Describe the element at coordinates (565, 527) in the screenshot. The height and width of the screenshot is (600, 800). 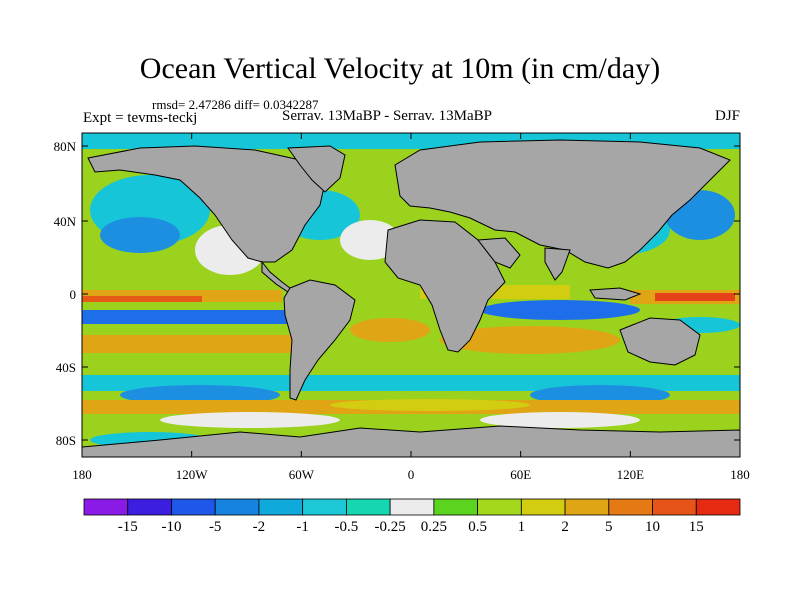
I see `colorbar-label: 2` at that location.